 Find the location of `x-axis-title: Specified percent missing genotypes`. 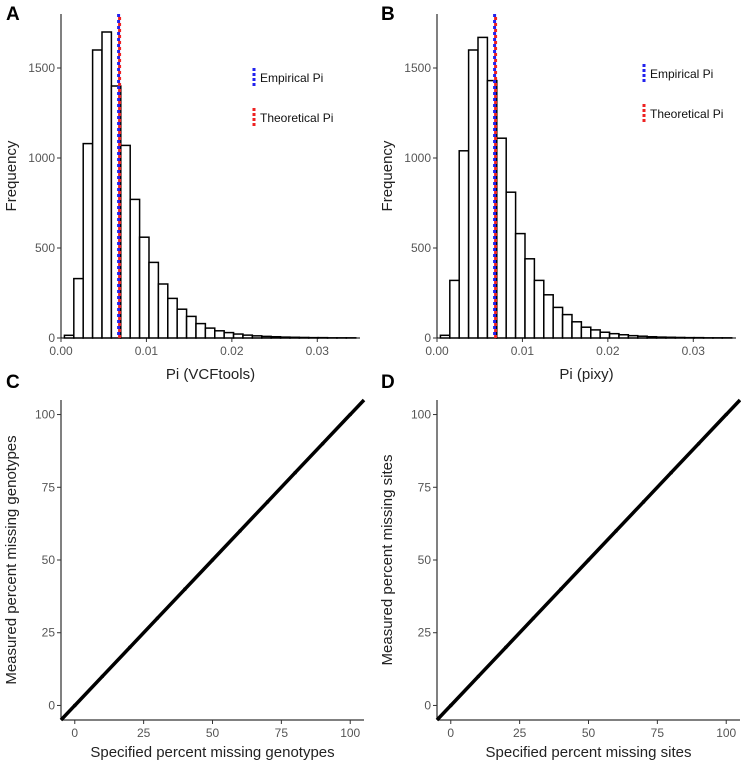

x-axis-title: Specified percent missing genotypes is located at coordinates (212, 752).